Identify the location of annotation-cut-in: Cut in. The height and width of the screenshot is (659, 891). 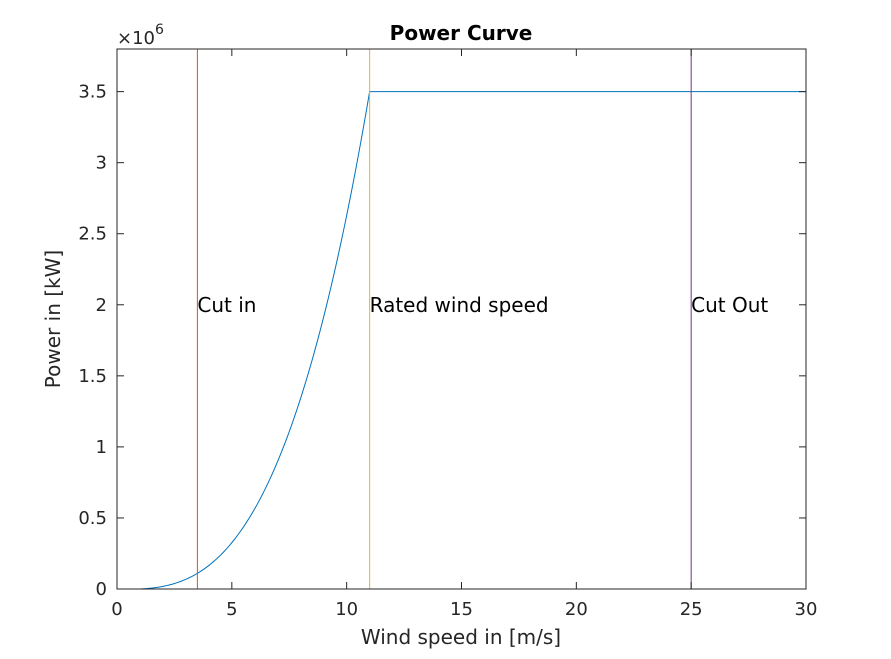
(226, 305).